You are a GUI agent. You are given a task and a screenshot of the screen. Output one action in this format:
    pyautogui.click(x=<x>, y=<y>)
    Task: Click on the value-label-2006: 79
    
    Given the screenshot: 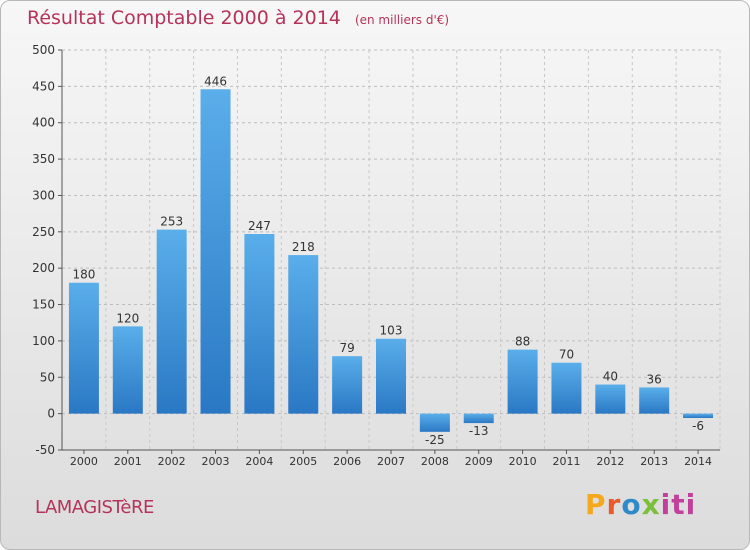 What is the action you would take?
    pyautogui.click(x=346, y=348)
    